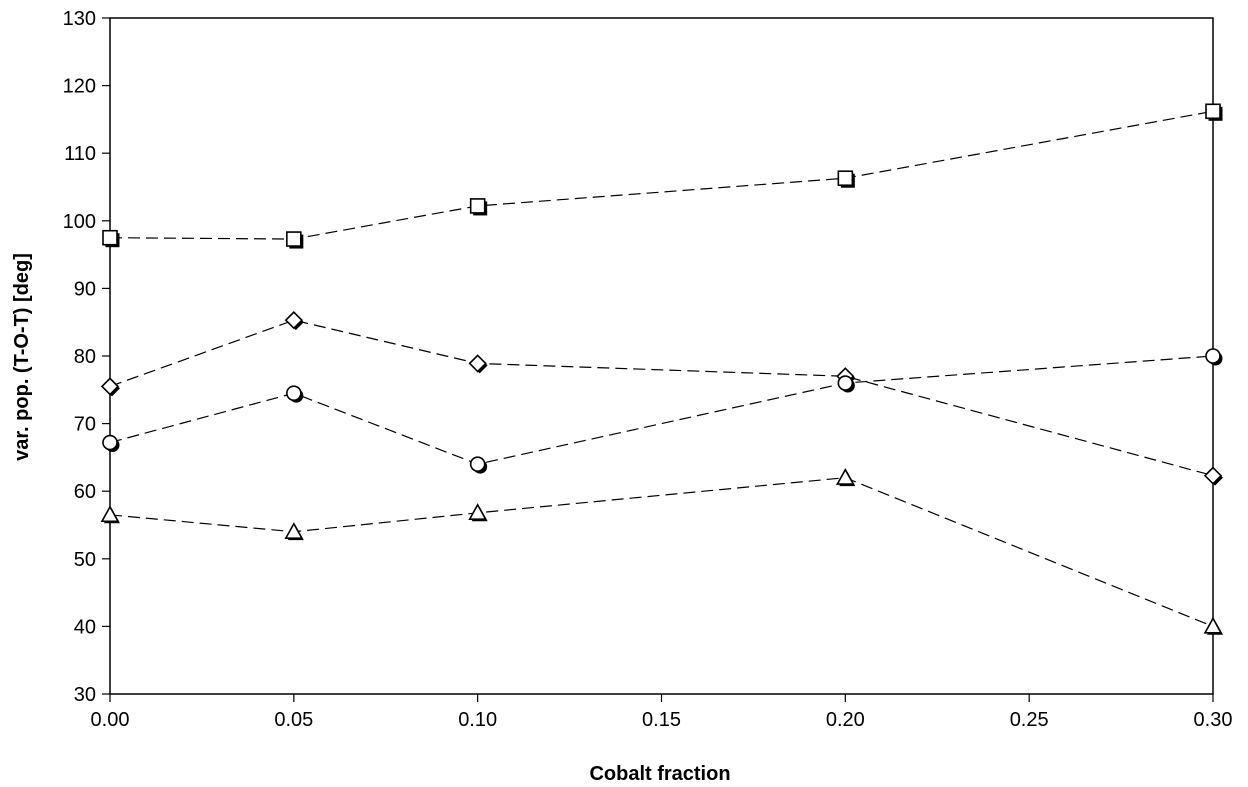  What do you see at coordinates (79, 19) in the screenshot?
I see `y-tick-label: 130` at bounding box center [79, 19].